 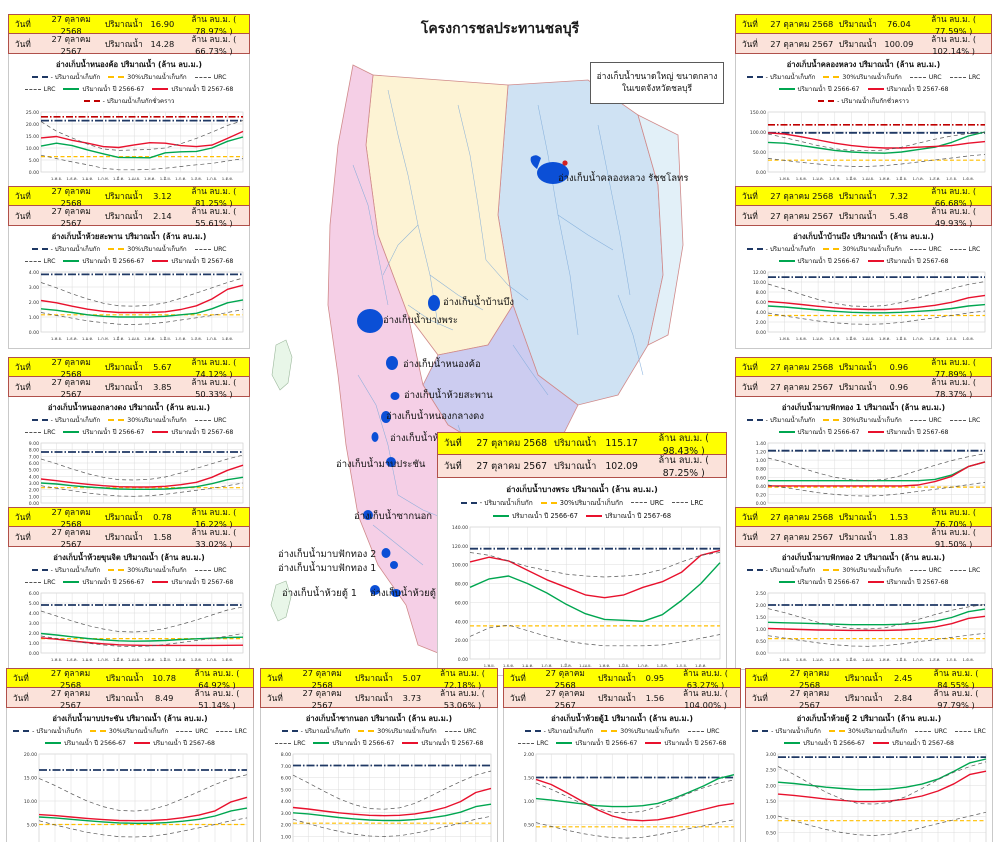 I want to click on map-label-khlongluang: อ่างเก็บน้ำคลองหลวง รัชชโลทร, so click(x=623, y=178).